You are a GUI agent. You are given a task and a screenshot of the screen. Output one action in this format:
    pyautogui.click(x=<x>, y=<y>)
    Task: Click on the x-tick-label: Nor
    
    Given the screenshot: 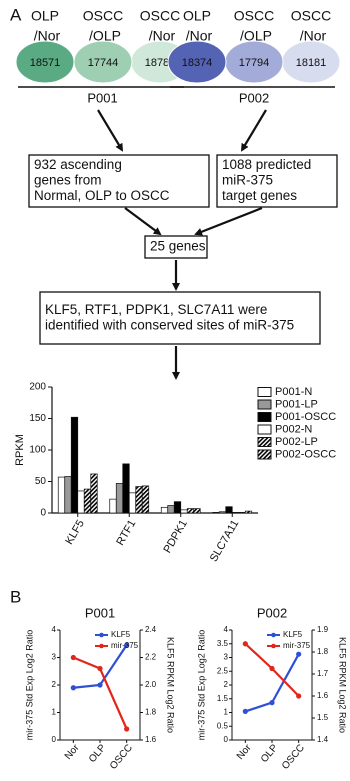 What is the action you would take?
    pyautogui.click(x=244, y=752)
    